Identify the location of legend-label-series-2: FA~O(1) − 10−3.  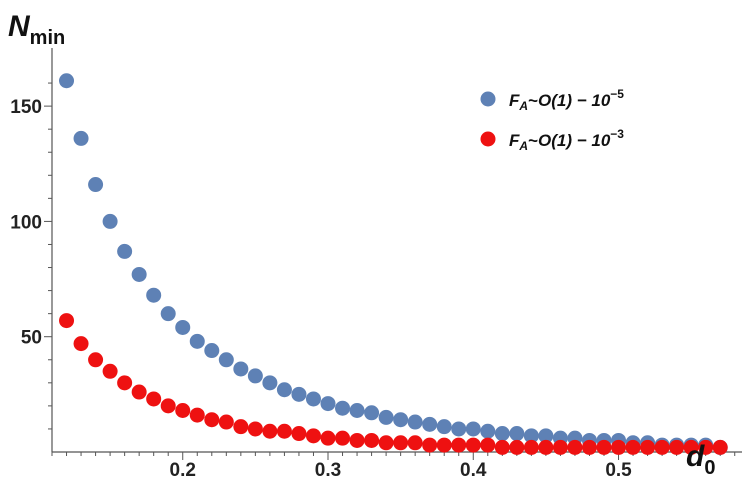
(566, 140).